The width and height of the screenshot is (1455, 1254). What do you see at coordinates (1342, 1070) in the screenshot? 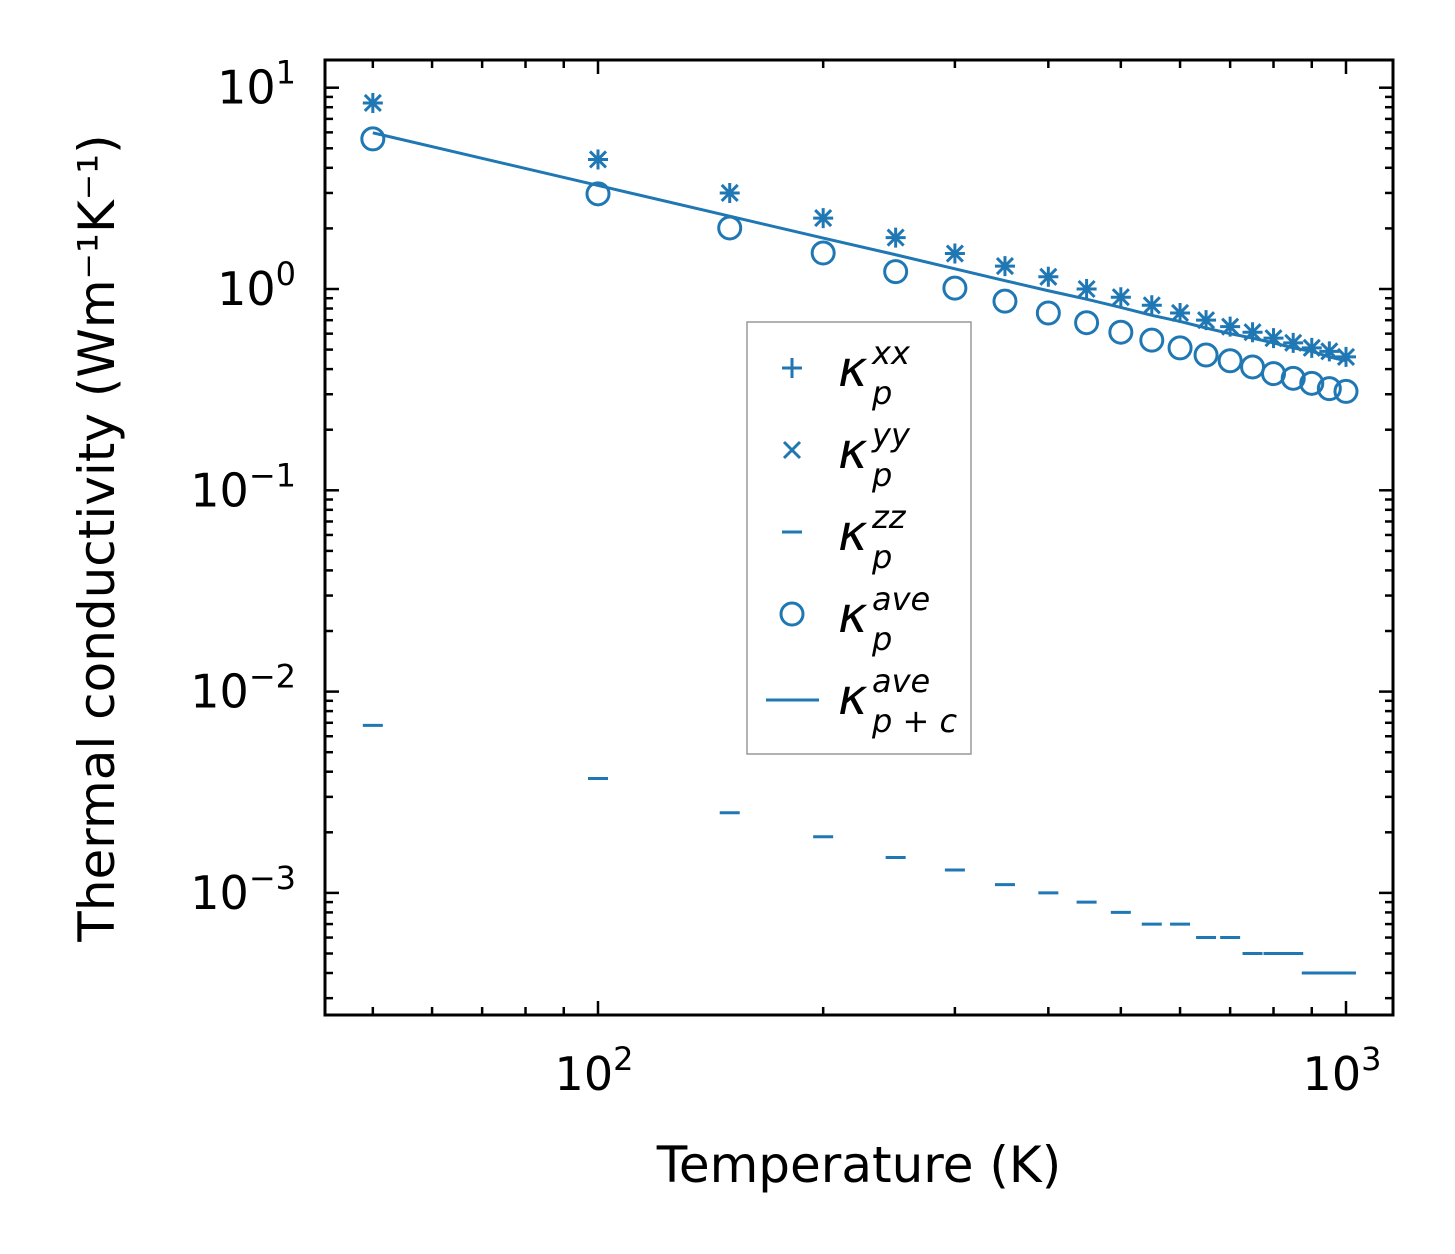
I see `x-tick-label: 10³` at bounding box center [1342, 1070].